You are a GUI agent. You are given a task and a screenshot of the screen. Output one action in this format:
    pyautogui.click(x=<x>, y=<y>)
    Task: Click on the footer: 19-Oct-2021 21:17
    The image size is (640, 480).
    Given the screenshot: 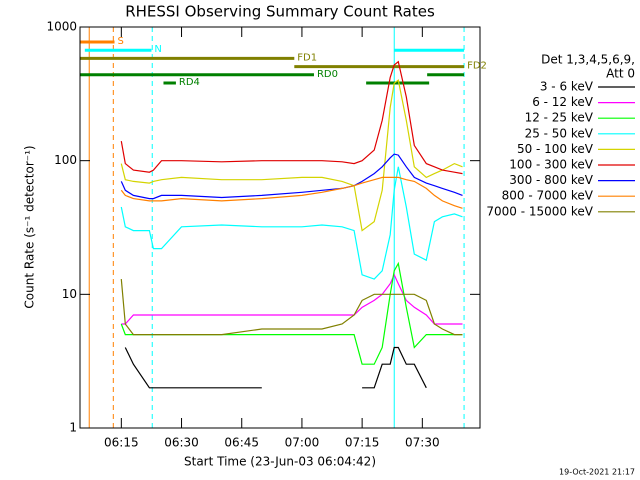 What is the action you would take?
    pyautogui.click(x=597, y=472)
    